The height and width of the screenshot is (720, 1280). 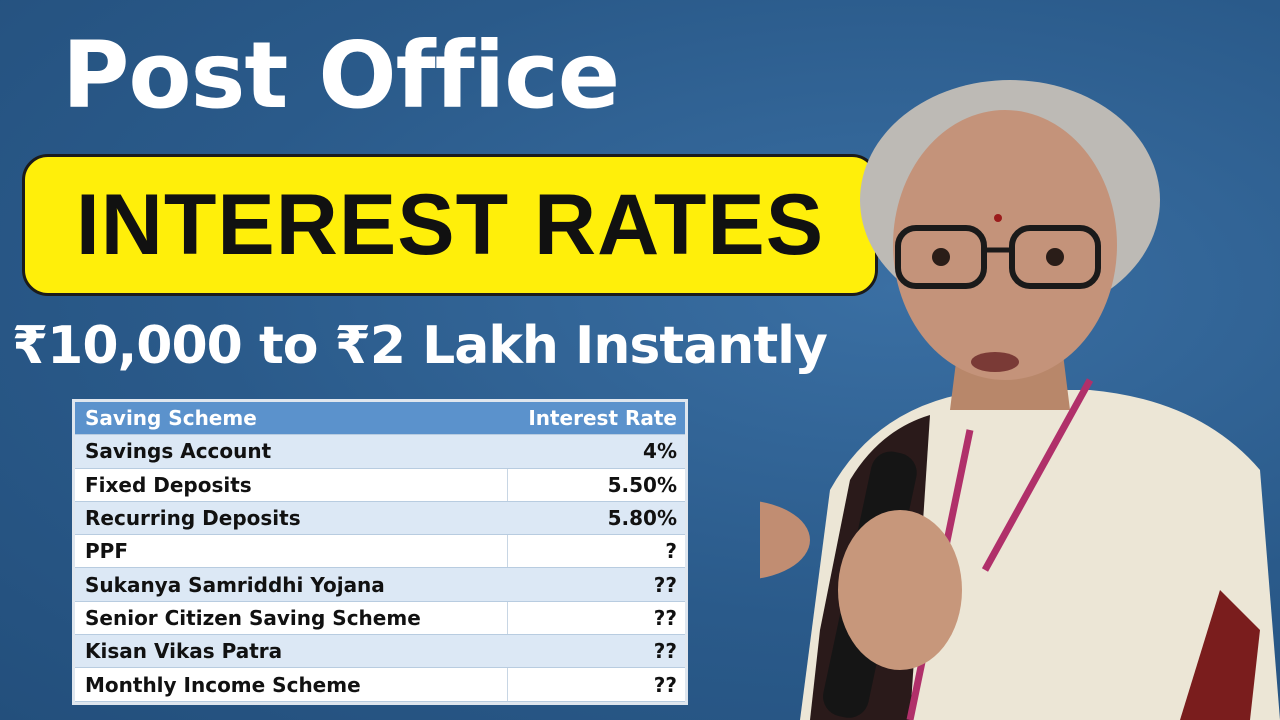 I want to click on table-row: Fixed Deposits 5.50%, so click(x=380, y=485).